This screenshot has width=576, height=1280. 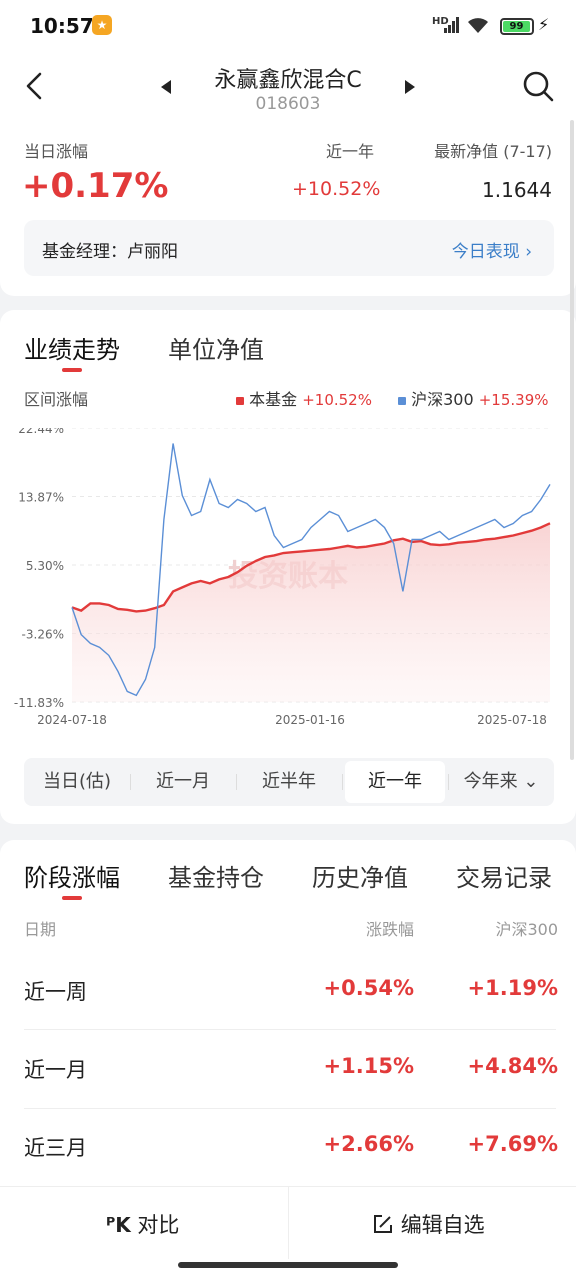 What do you see at coordinates (288, 1265) in the screenshot?
I see `home-indicator` at bounding box center [288, 1265].